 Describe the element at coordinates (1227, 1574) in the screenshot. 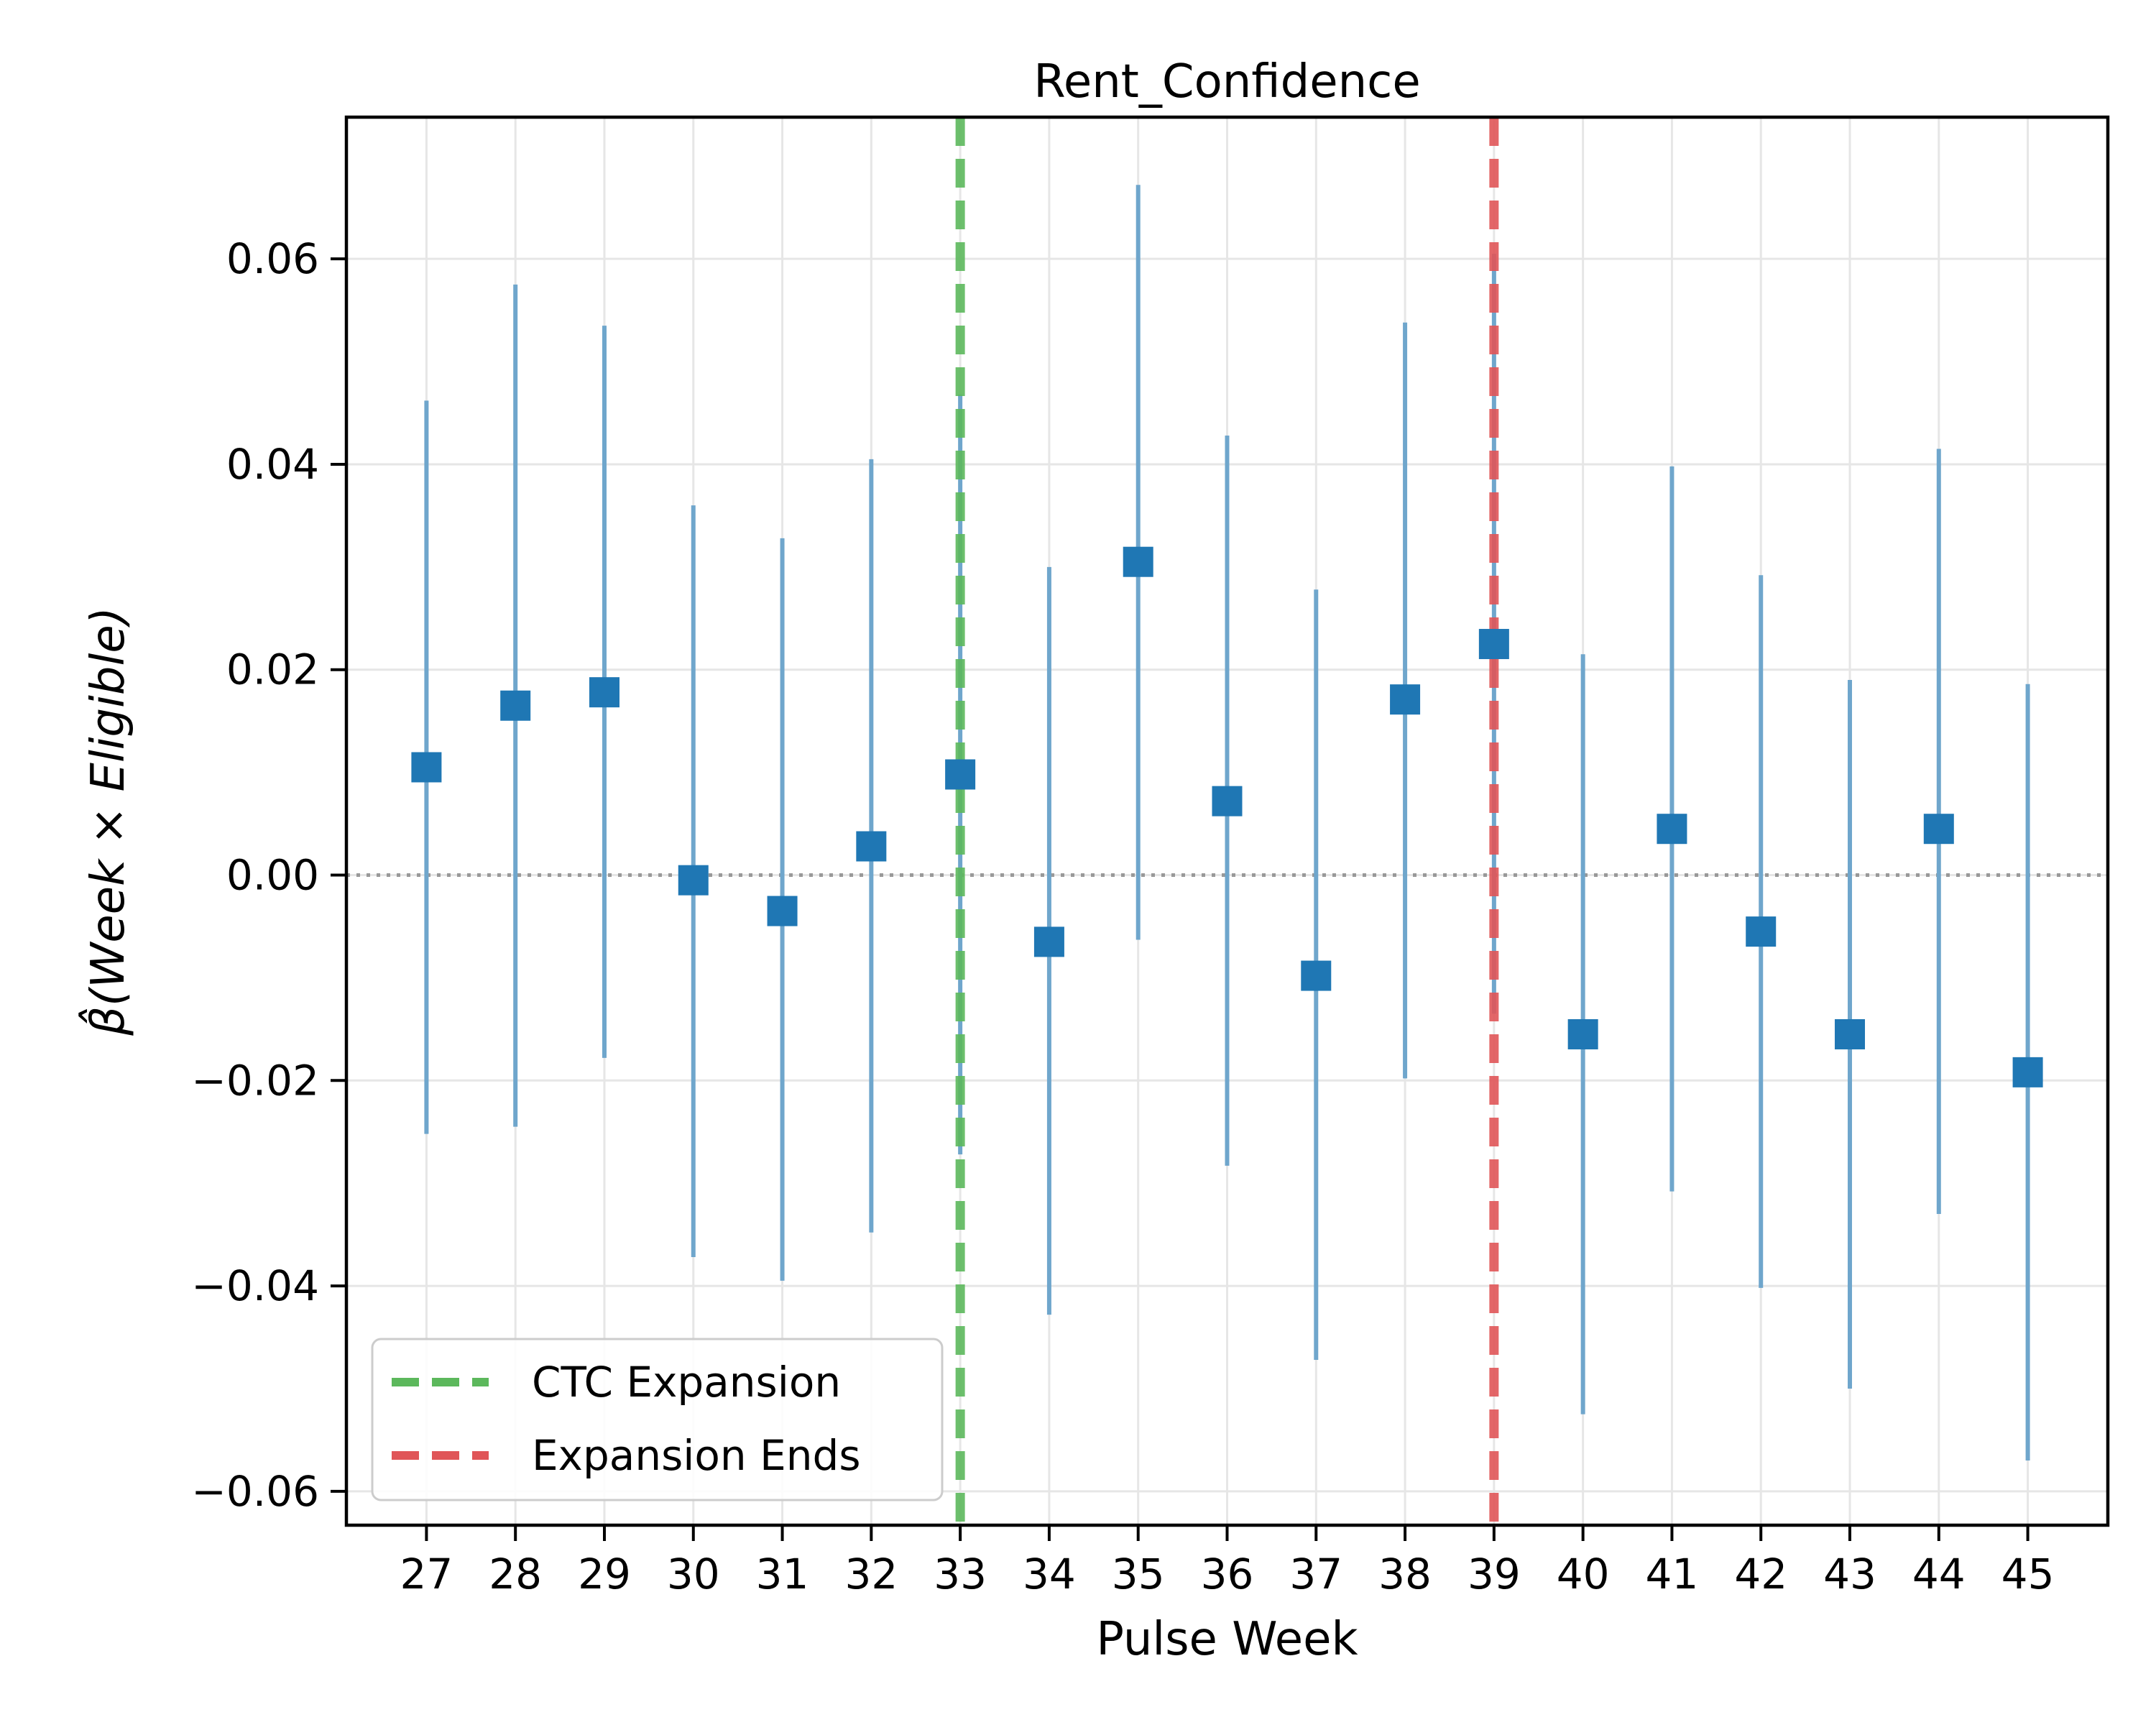

I see `x-tick-label: 36` at that location.